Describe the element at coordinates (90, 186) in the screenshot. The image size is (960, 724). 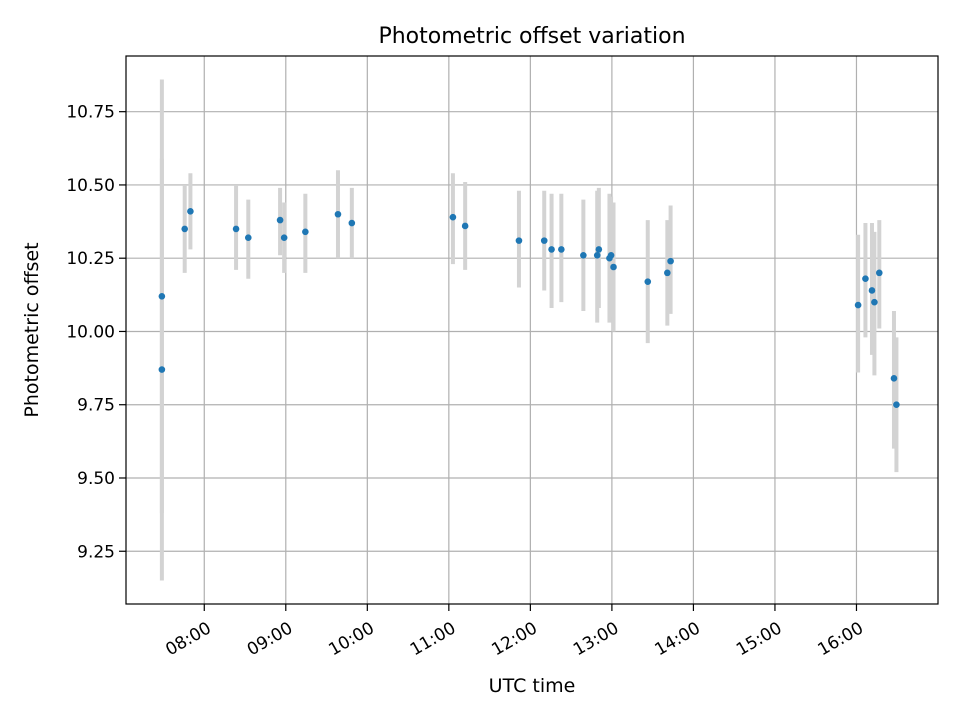
I see `y-tick-label: 10.50` at that location.